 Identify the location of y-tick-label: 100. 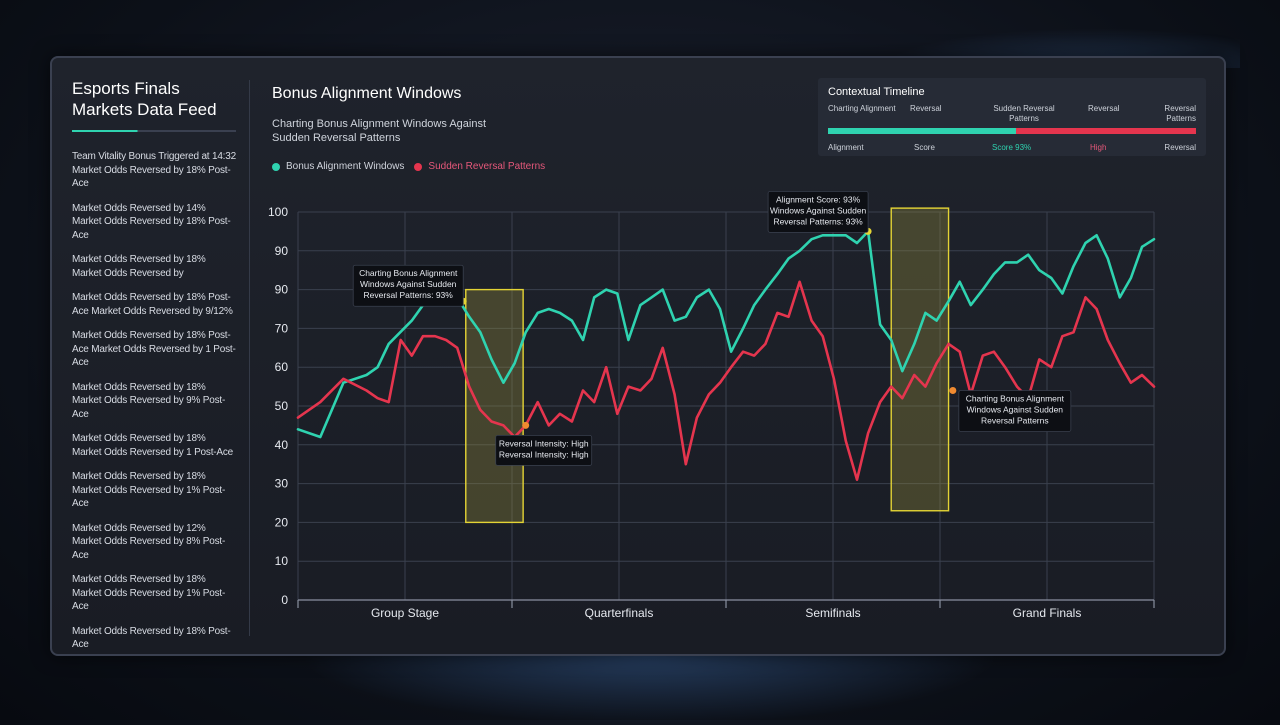
(278, 212).